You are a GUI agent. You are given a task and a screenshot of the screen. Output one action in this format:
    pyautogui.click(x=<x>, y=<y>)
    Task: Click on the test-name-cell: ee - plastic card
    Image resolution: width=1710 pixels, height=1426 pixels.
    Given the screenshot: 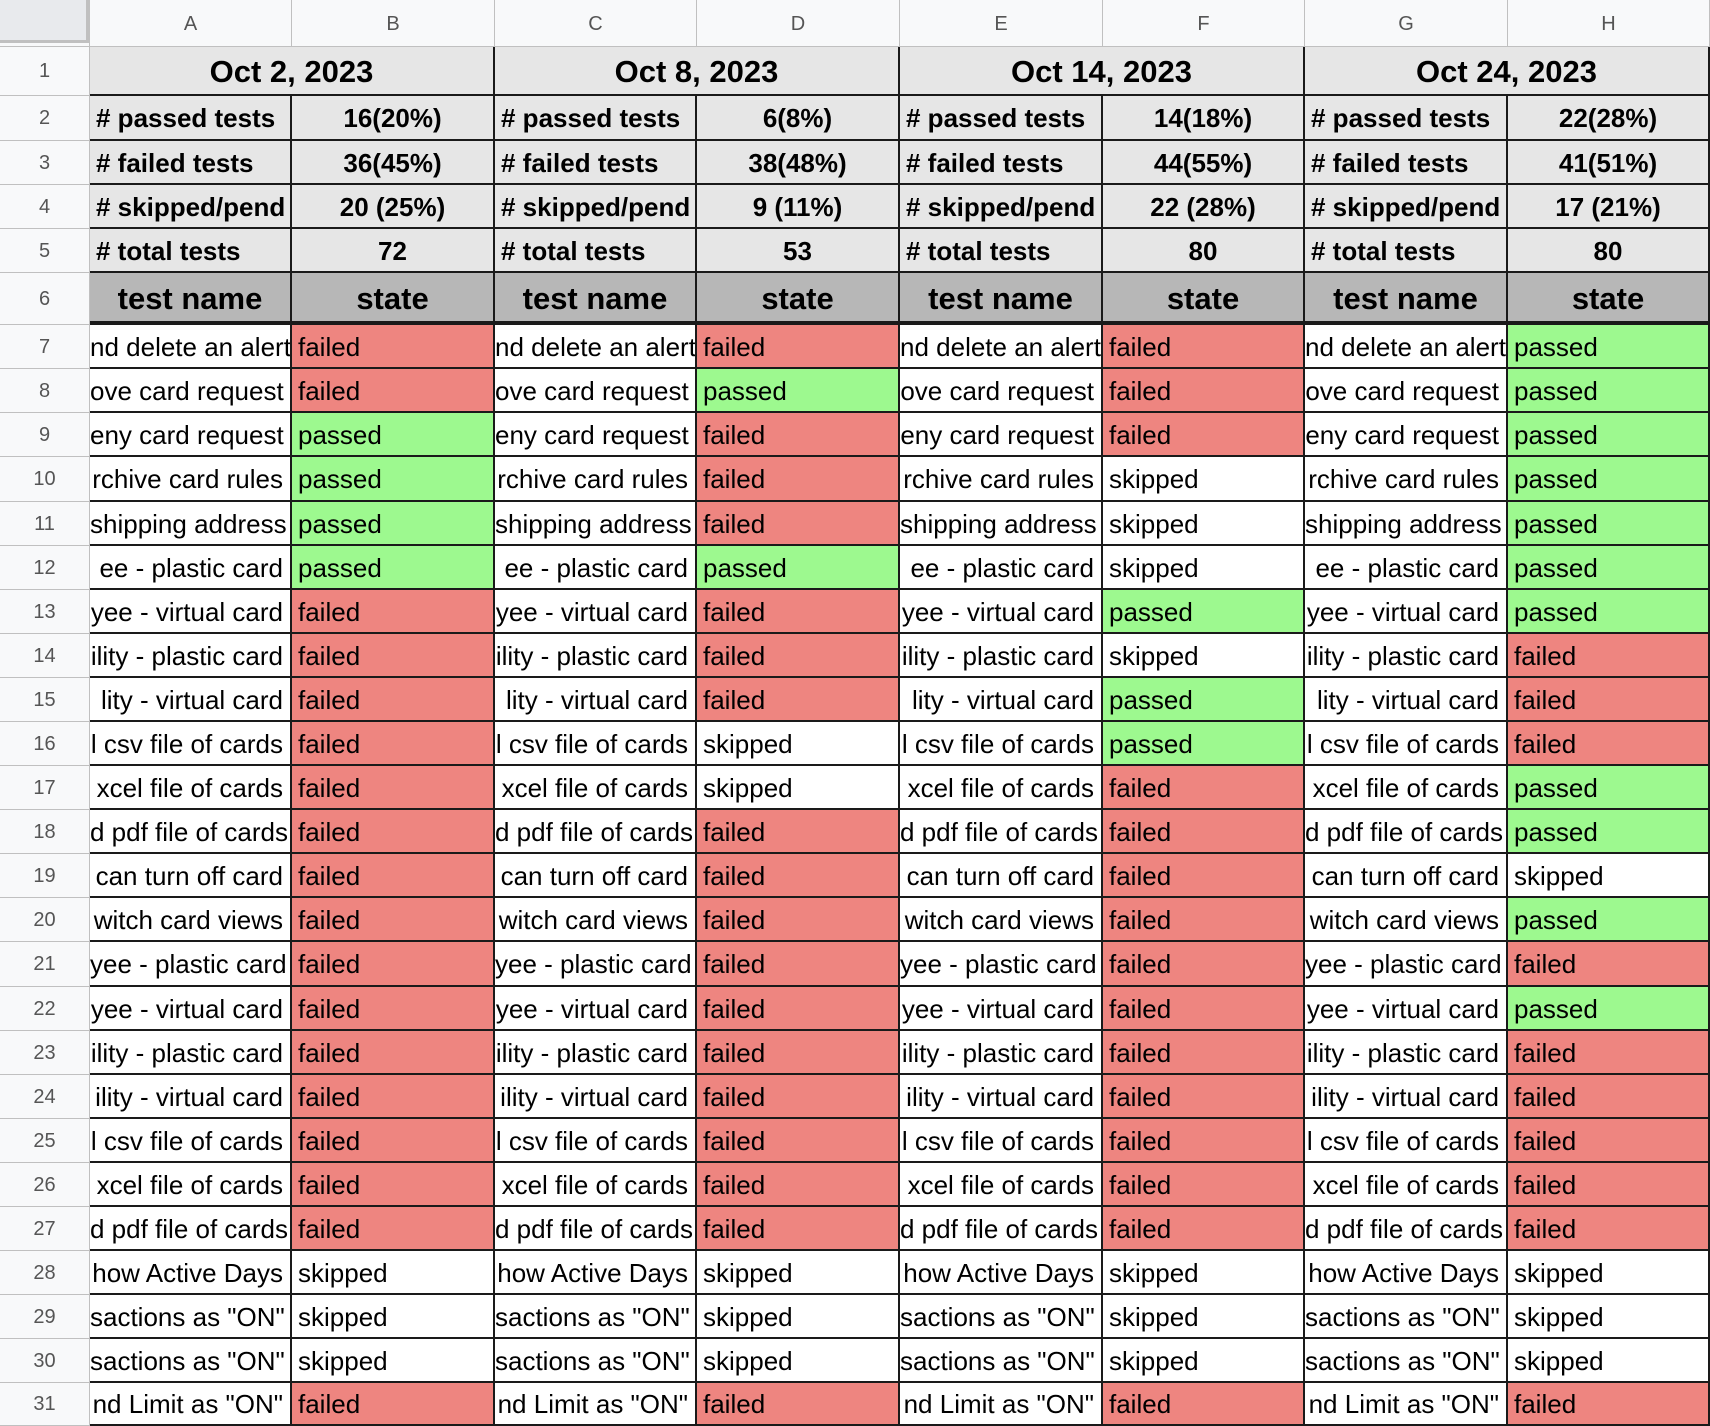 What is the action you would take?
    pyautogui.click(x=1406, y=568)
    